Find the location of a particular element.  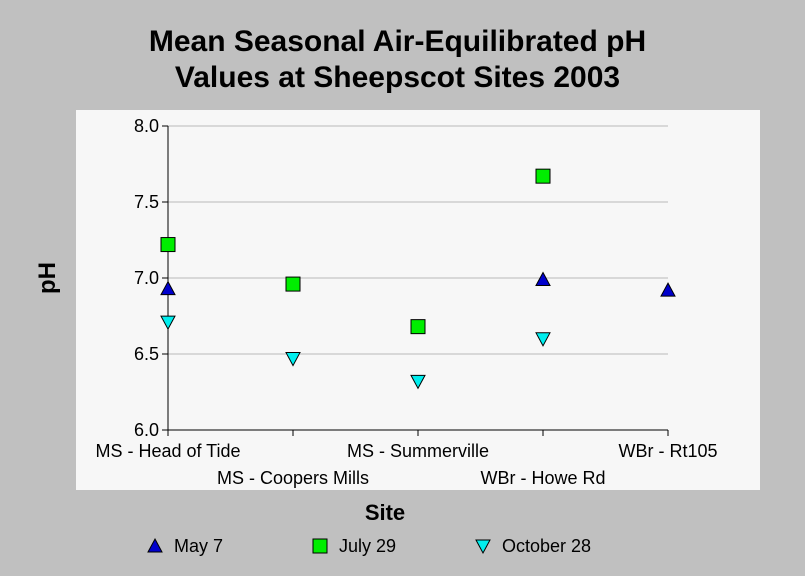

legend-label-october: October 28 is located at coordinates (547, 545).